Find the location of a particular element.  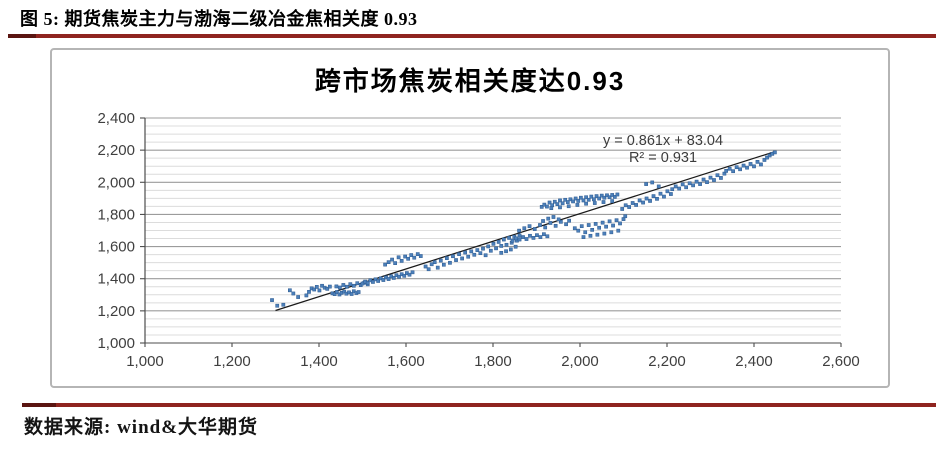

bottom-divider is located at coordinates (479, 405).